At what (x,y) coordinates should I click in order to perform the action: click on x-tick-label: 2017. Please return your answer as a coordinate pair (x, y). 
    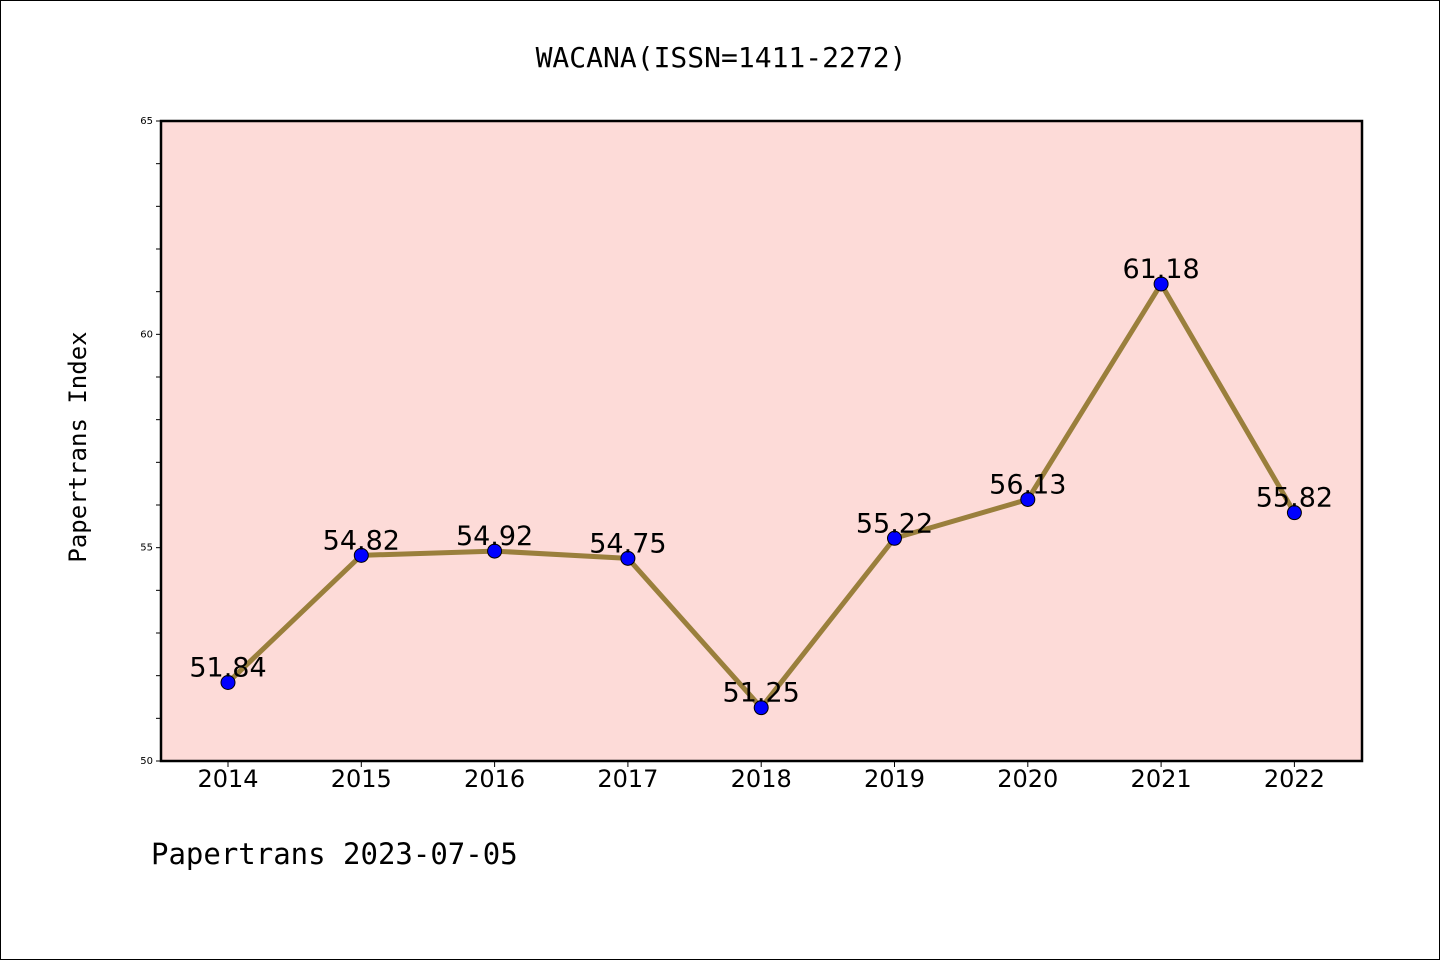
    Looking at the image, I should click on (627, 779).